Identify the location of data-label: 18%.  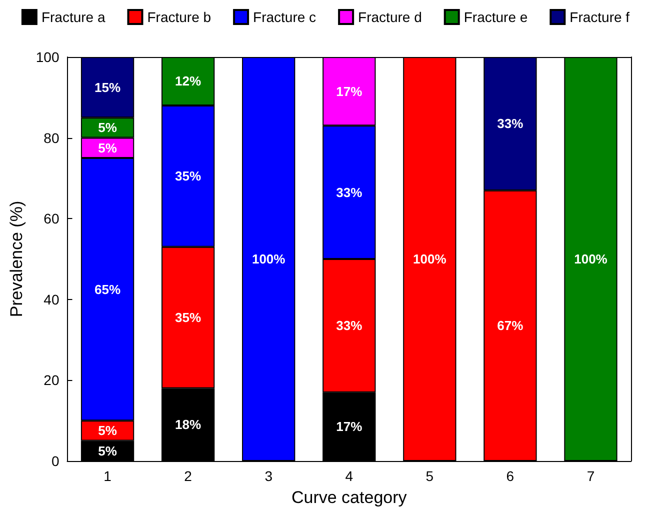
(188, 424).